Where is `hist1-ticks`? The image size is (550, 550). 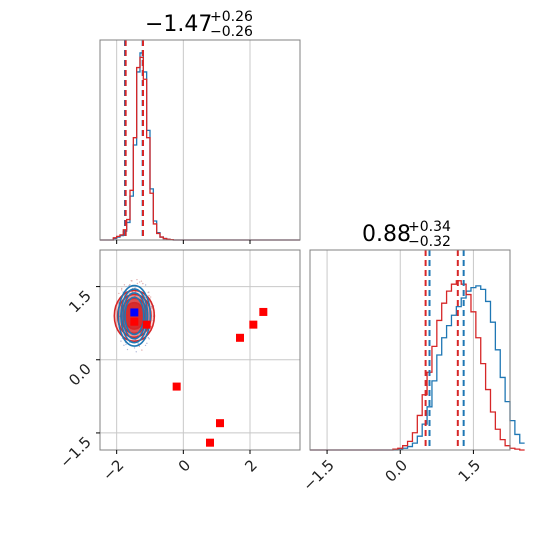
hist1-ticks is located at coordinates (183, 242).